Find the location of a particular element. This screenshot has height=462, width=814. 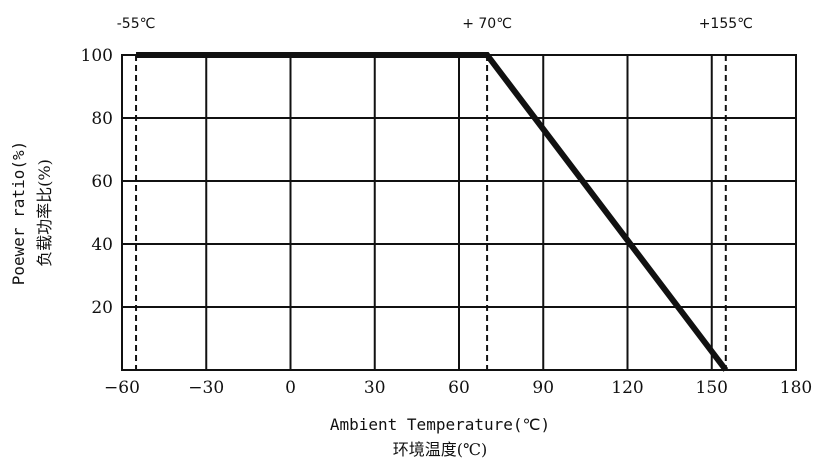

x-tick-label: 180 is located at coordinates (796, 388).